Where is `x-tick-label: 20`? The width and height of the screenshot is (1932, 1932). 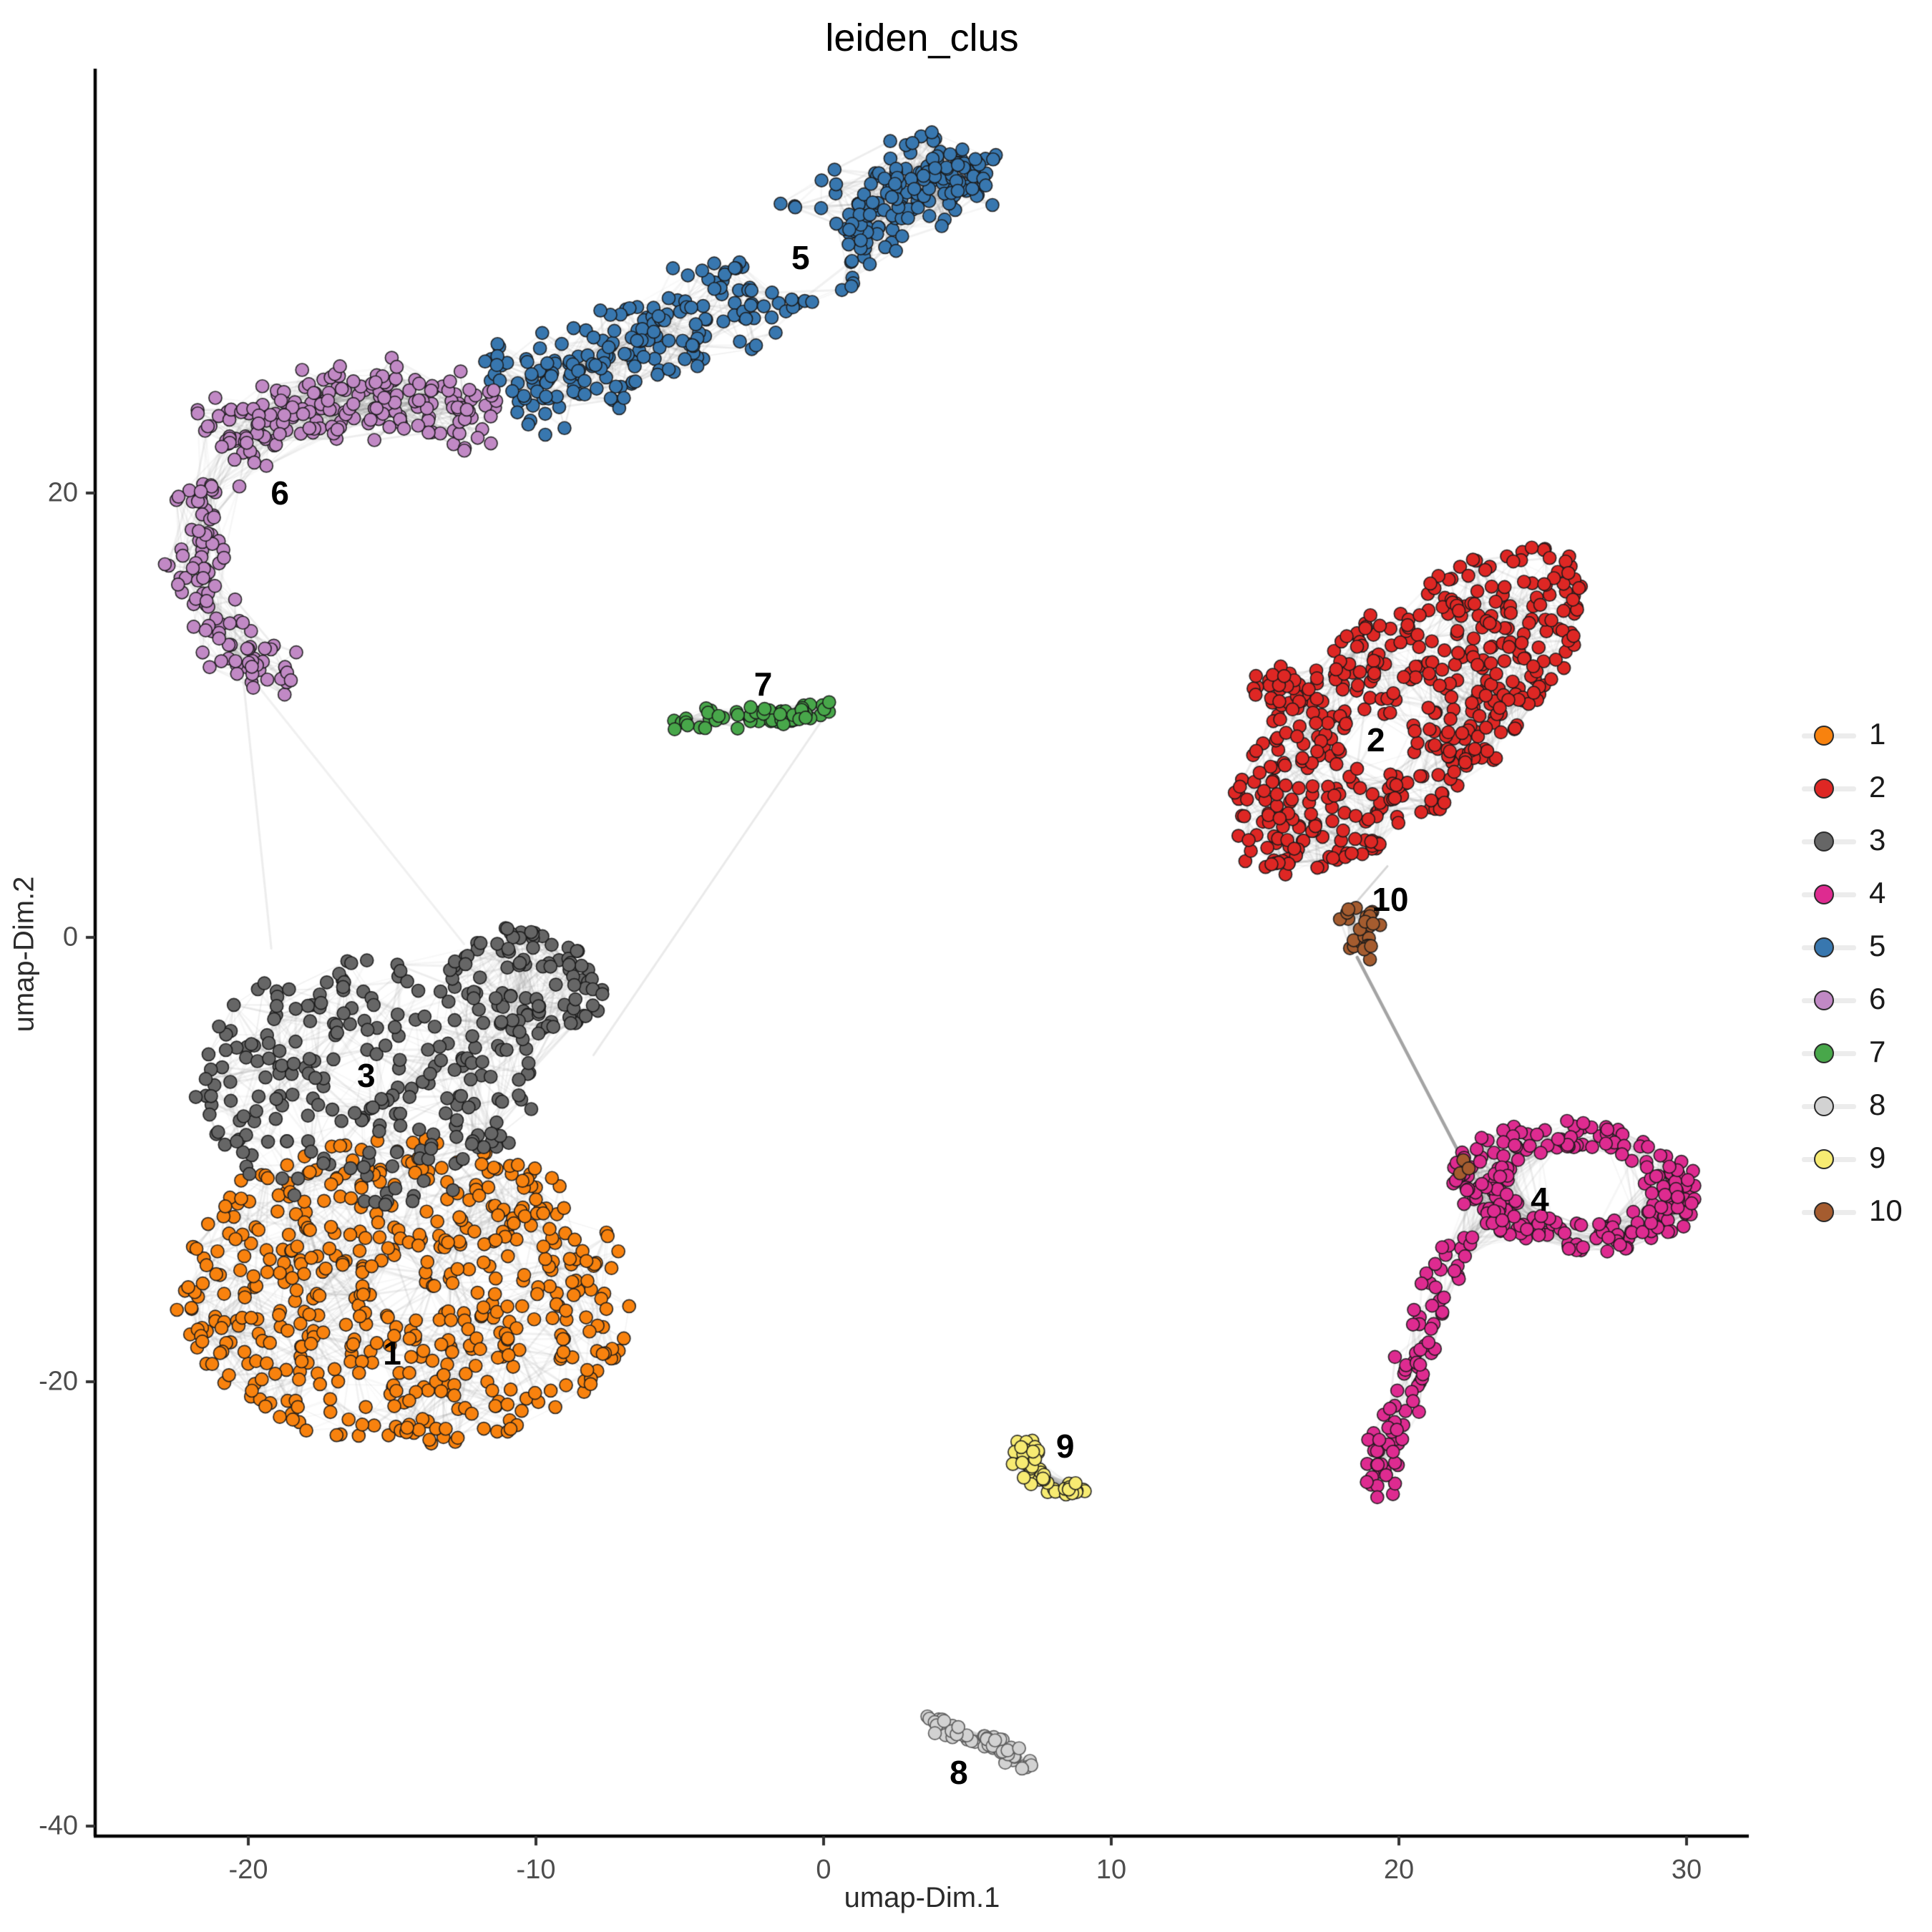
x-tick-label: 20 is located at coordinates (1399, 1870).